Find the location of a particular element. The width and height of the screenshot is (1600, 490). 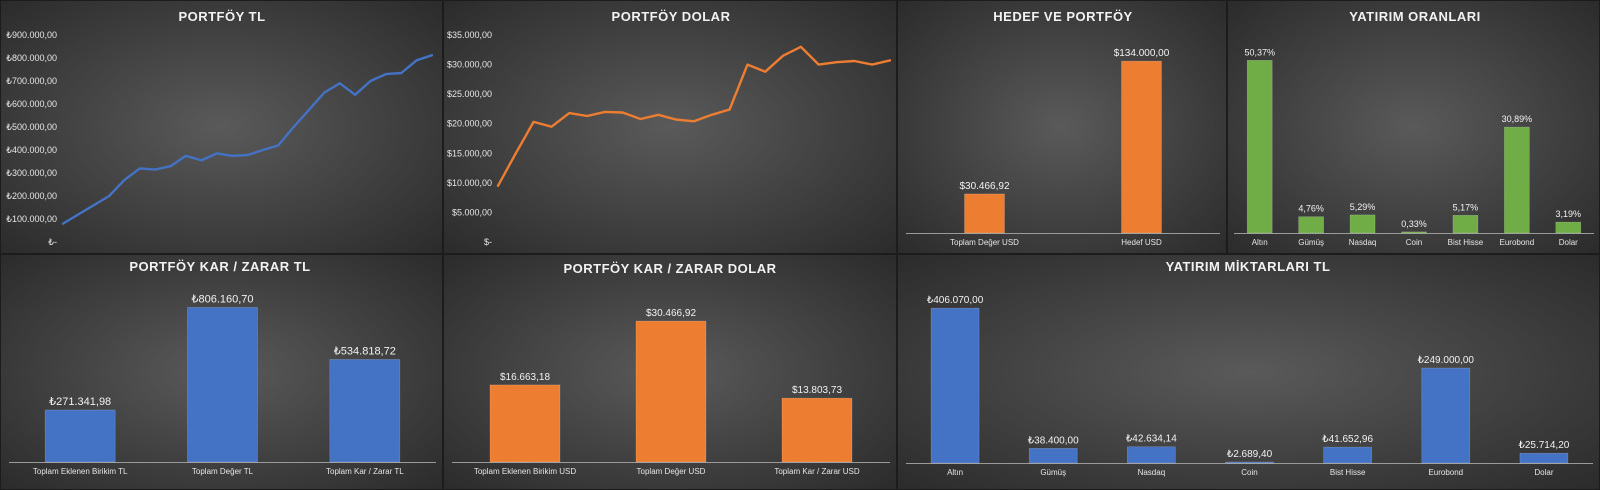

data-label: 4,76% is located at coordinates (1311, 209).